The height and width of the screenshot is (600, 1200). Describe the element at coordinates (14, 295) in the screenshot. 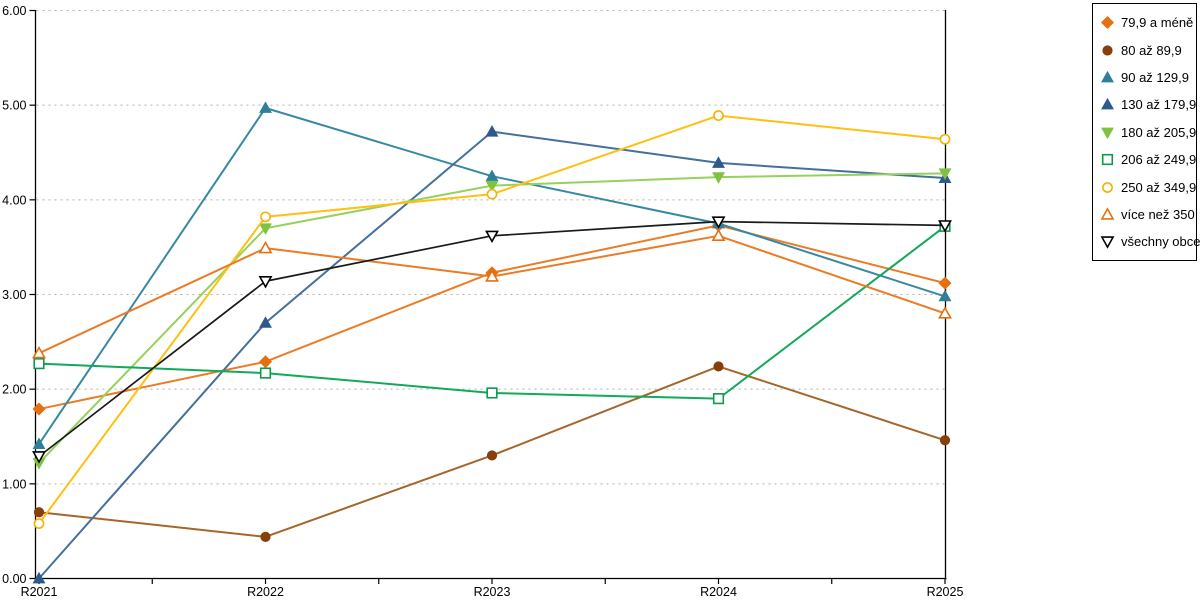

I see `y-axis-tick-label: 3.00` at that location.